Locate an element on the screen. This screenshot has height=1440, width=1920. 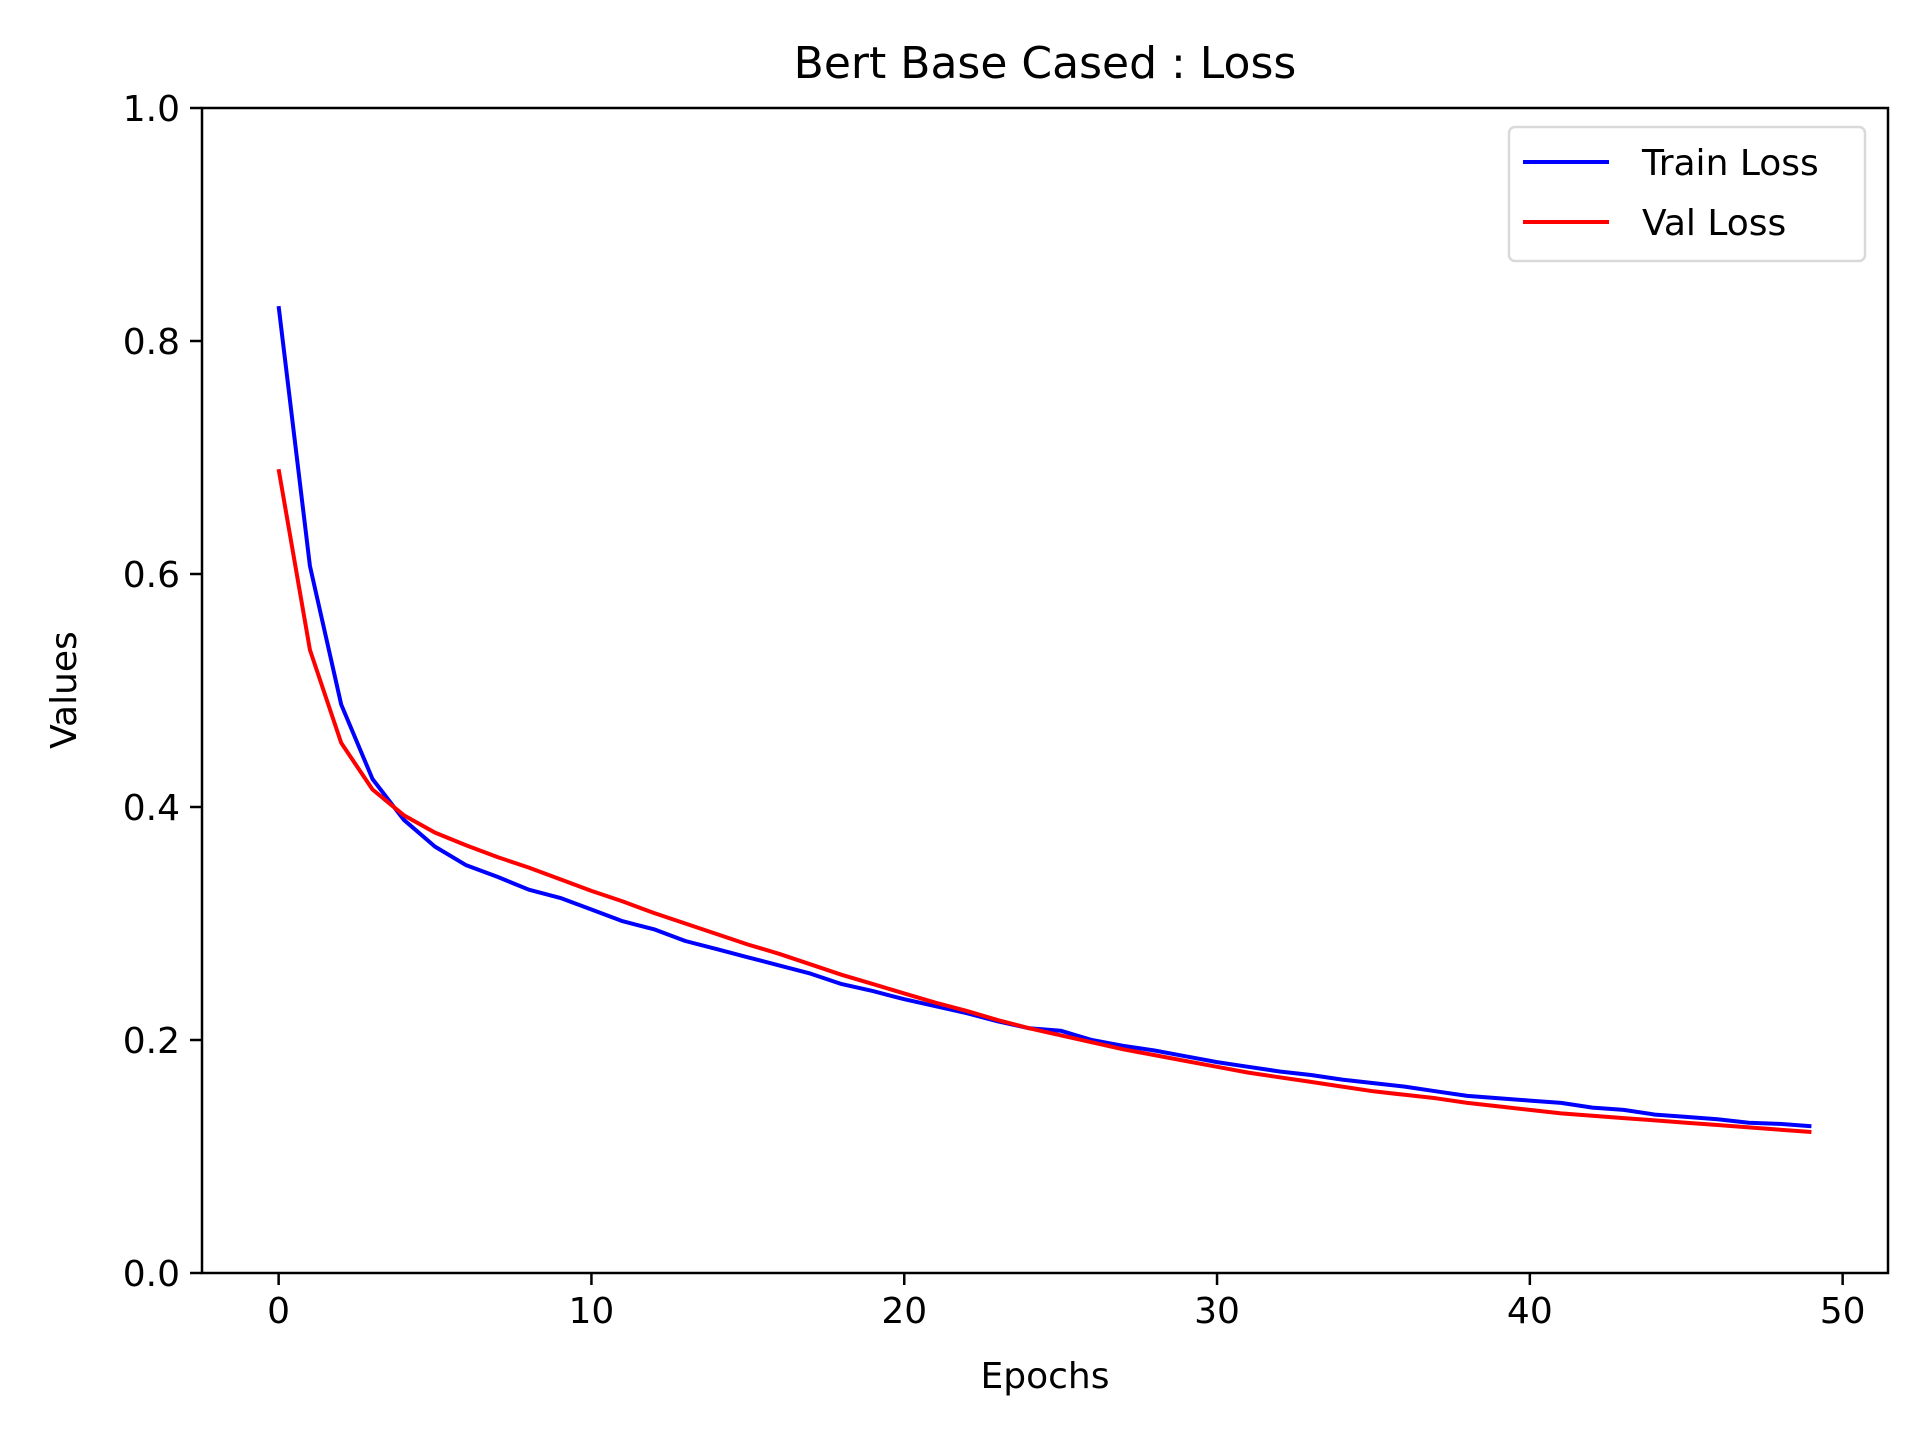
x-tick-label: 20 is located at coordinates (904, 1311).